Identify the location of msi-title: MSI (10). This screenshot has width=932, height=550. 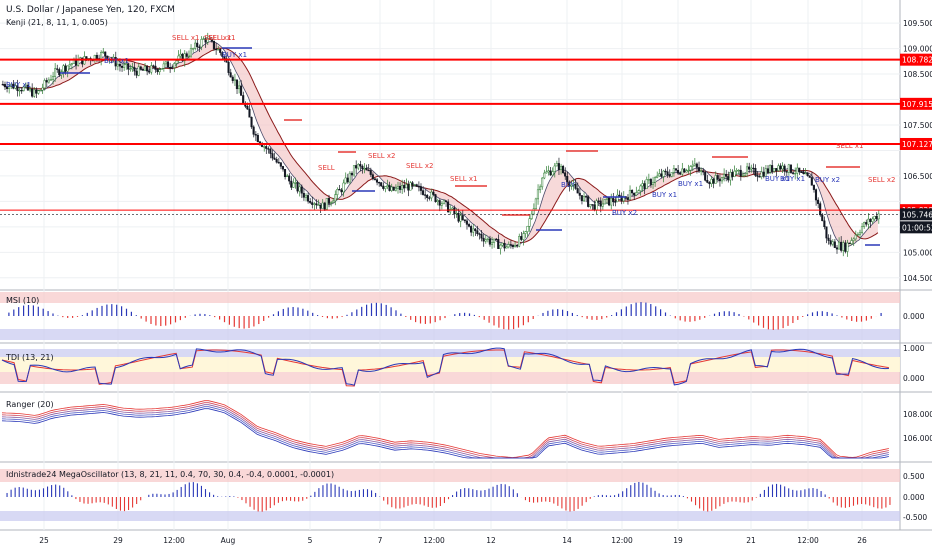
(22, 300).